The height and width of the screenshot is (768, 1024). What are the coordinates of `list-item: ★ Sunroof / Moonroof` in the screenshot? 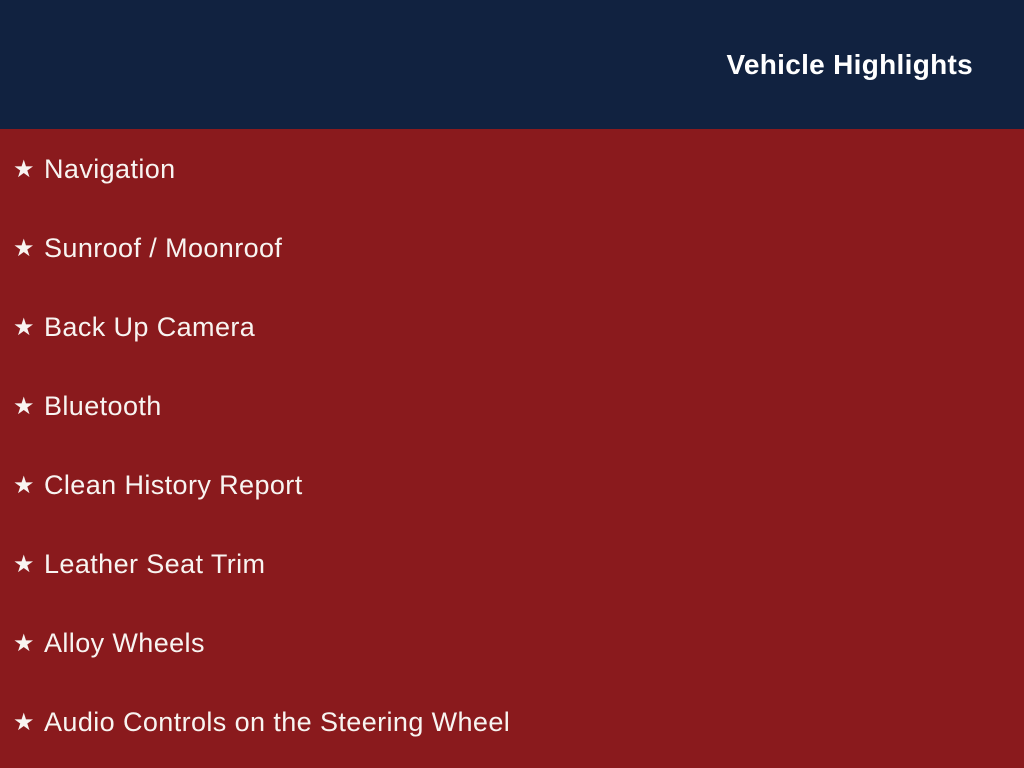 It's located at (512, 248).